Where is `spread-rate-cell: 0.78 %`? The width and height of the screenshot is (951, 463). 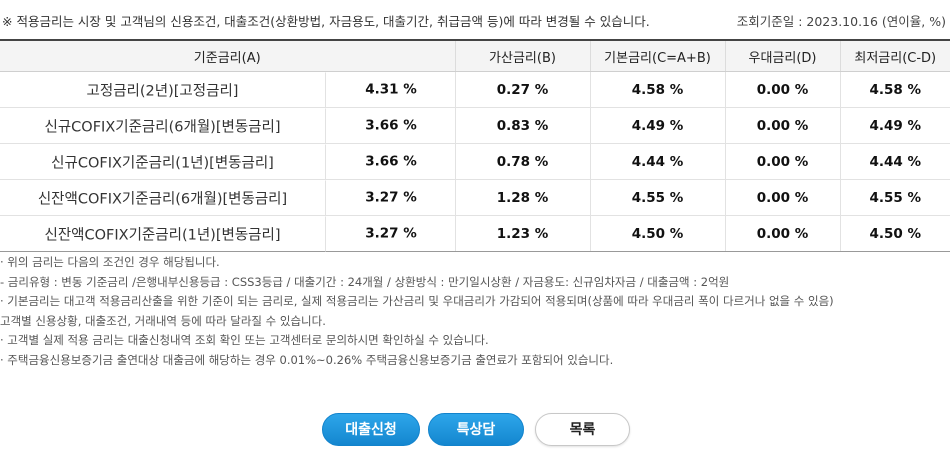 spread-rate-cell: 0.78 % is located at coordinates (522, 161).